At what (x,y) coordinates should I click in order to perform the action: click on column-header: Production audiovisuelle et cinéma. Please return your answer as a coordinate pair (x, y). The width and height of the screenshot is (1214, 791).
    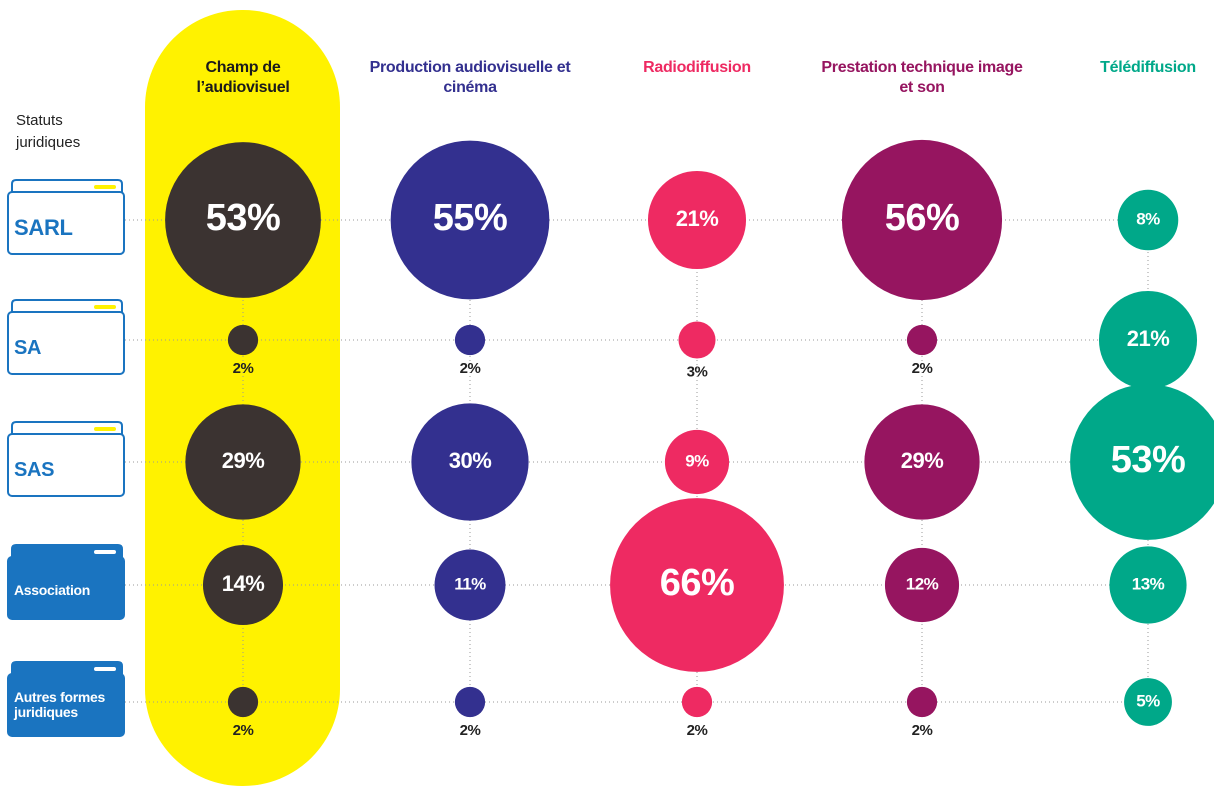
    Looking at the image, I should click on (470, 77).